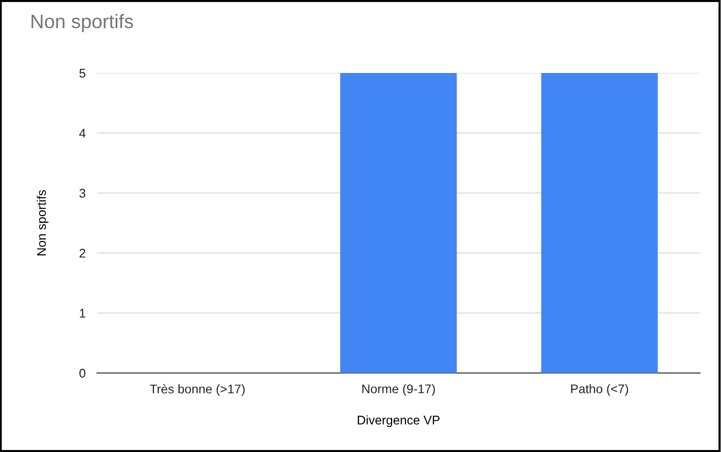  Describe the element at coordinates (197, 390) in the screenshot. I see `x-tick-label: Très bonne (>17)` at that location.